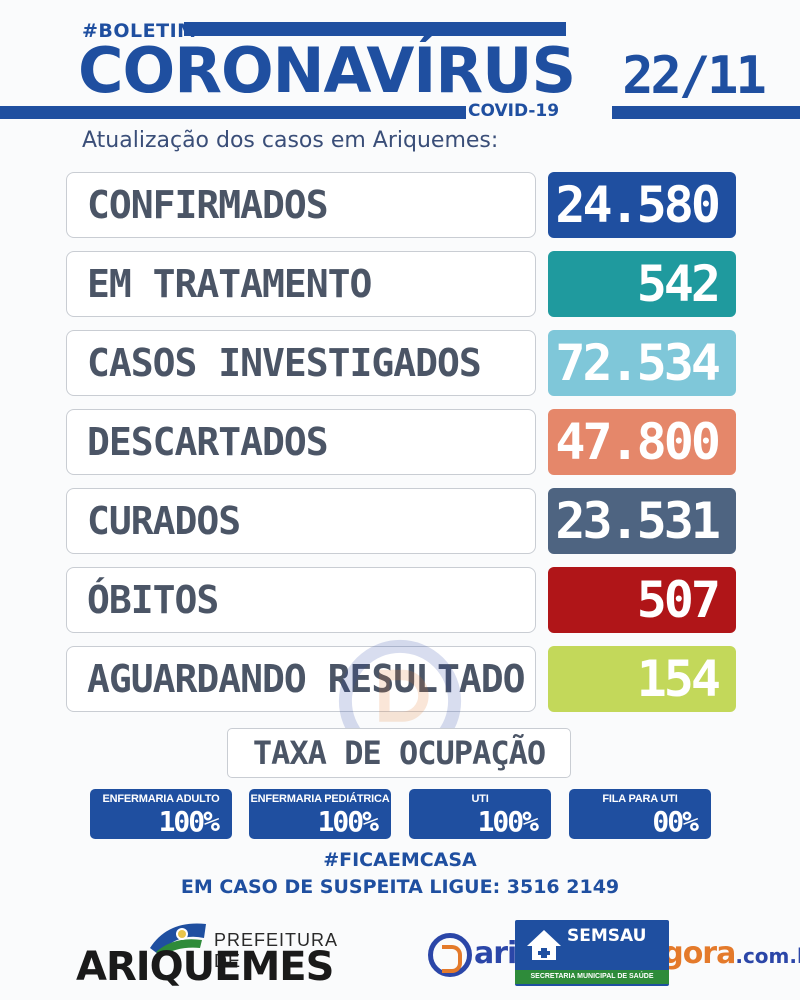  I want to click on stat-value: 507, so click(642, 600).